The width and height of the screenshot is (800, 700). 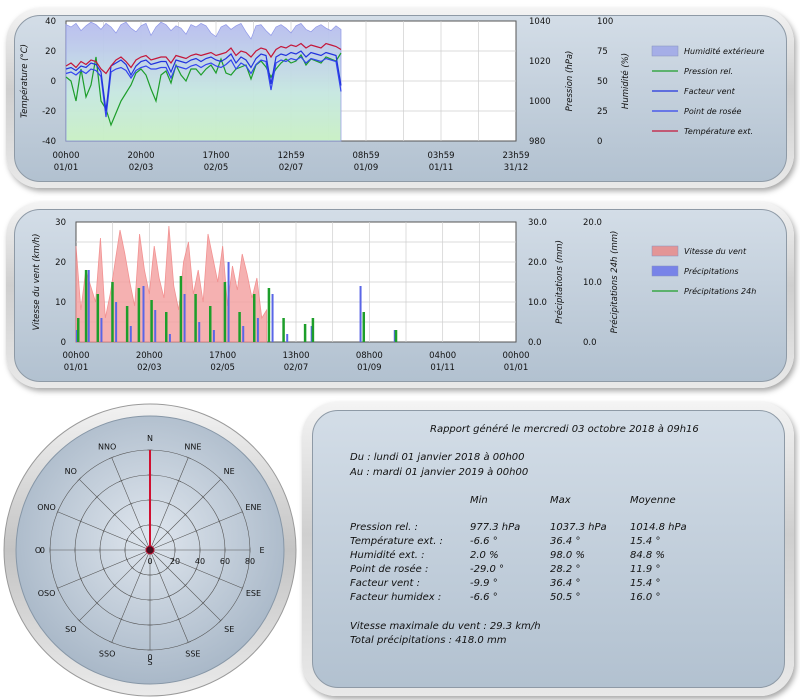 I want to click on r-tick-label: 40, so click(x=200, y=561).